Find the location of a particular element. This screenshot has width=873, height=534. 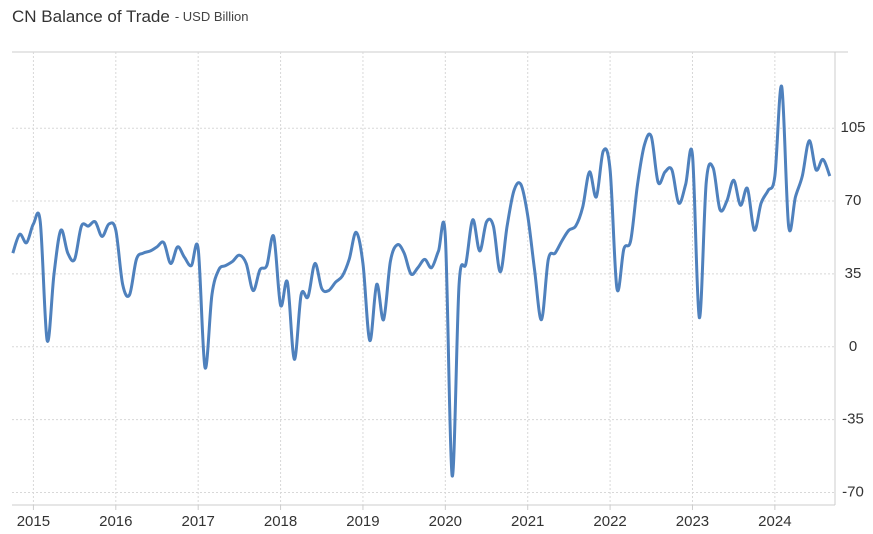

subtitle: - USD Billion is located at coordinates (212, 16).